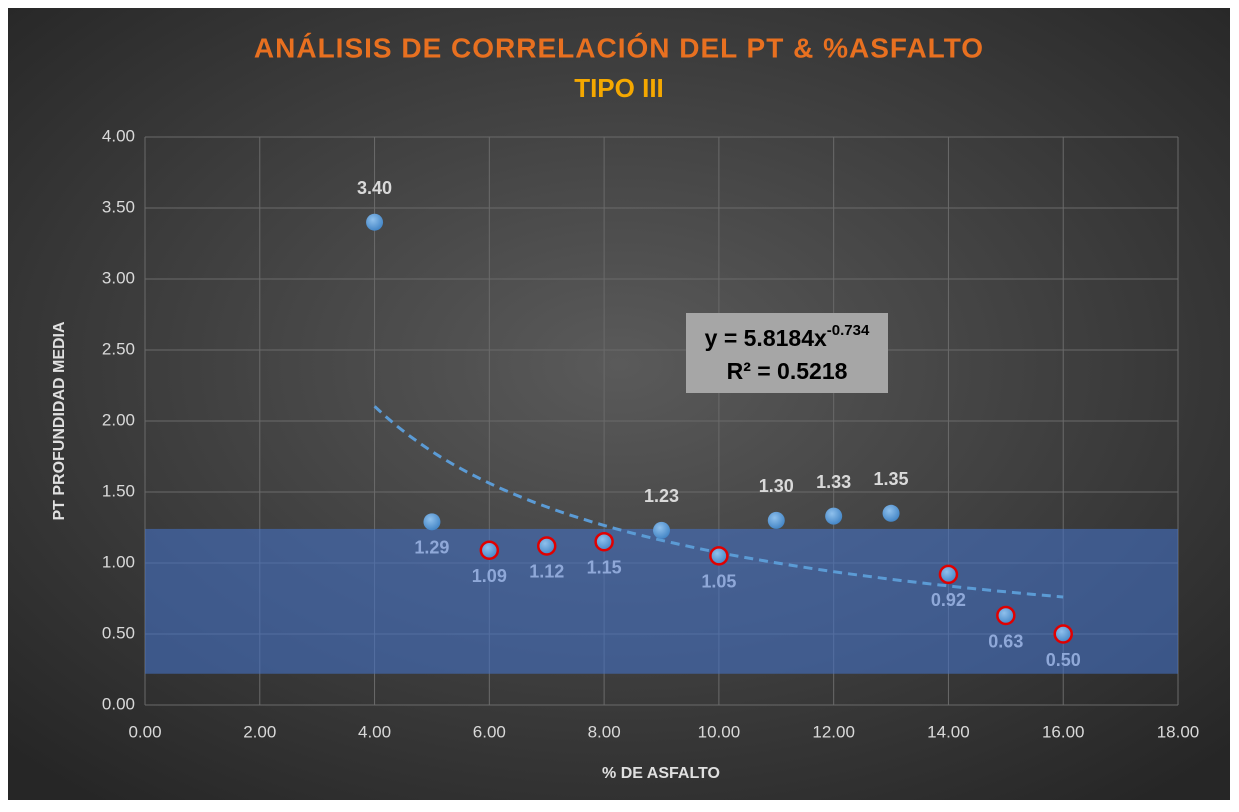 The image size is (1239, 812). I want to click on x-axis-label: % DE ASFALTO, so click(661, 773).